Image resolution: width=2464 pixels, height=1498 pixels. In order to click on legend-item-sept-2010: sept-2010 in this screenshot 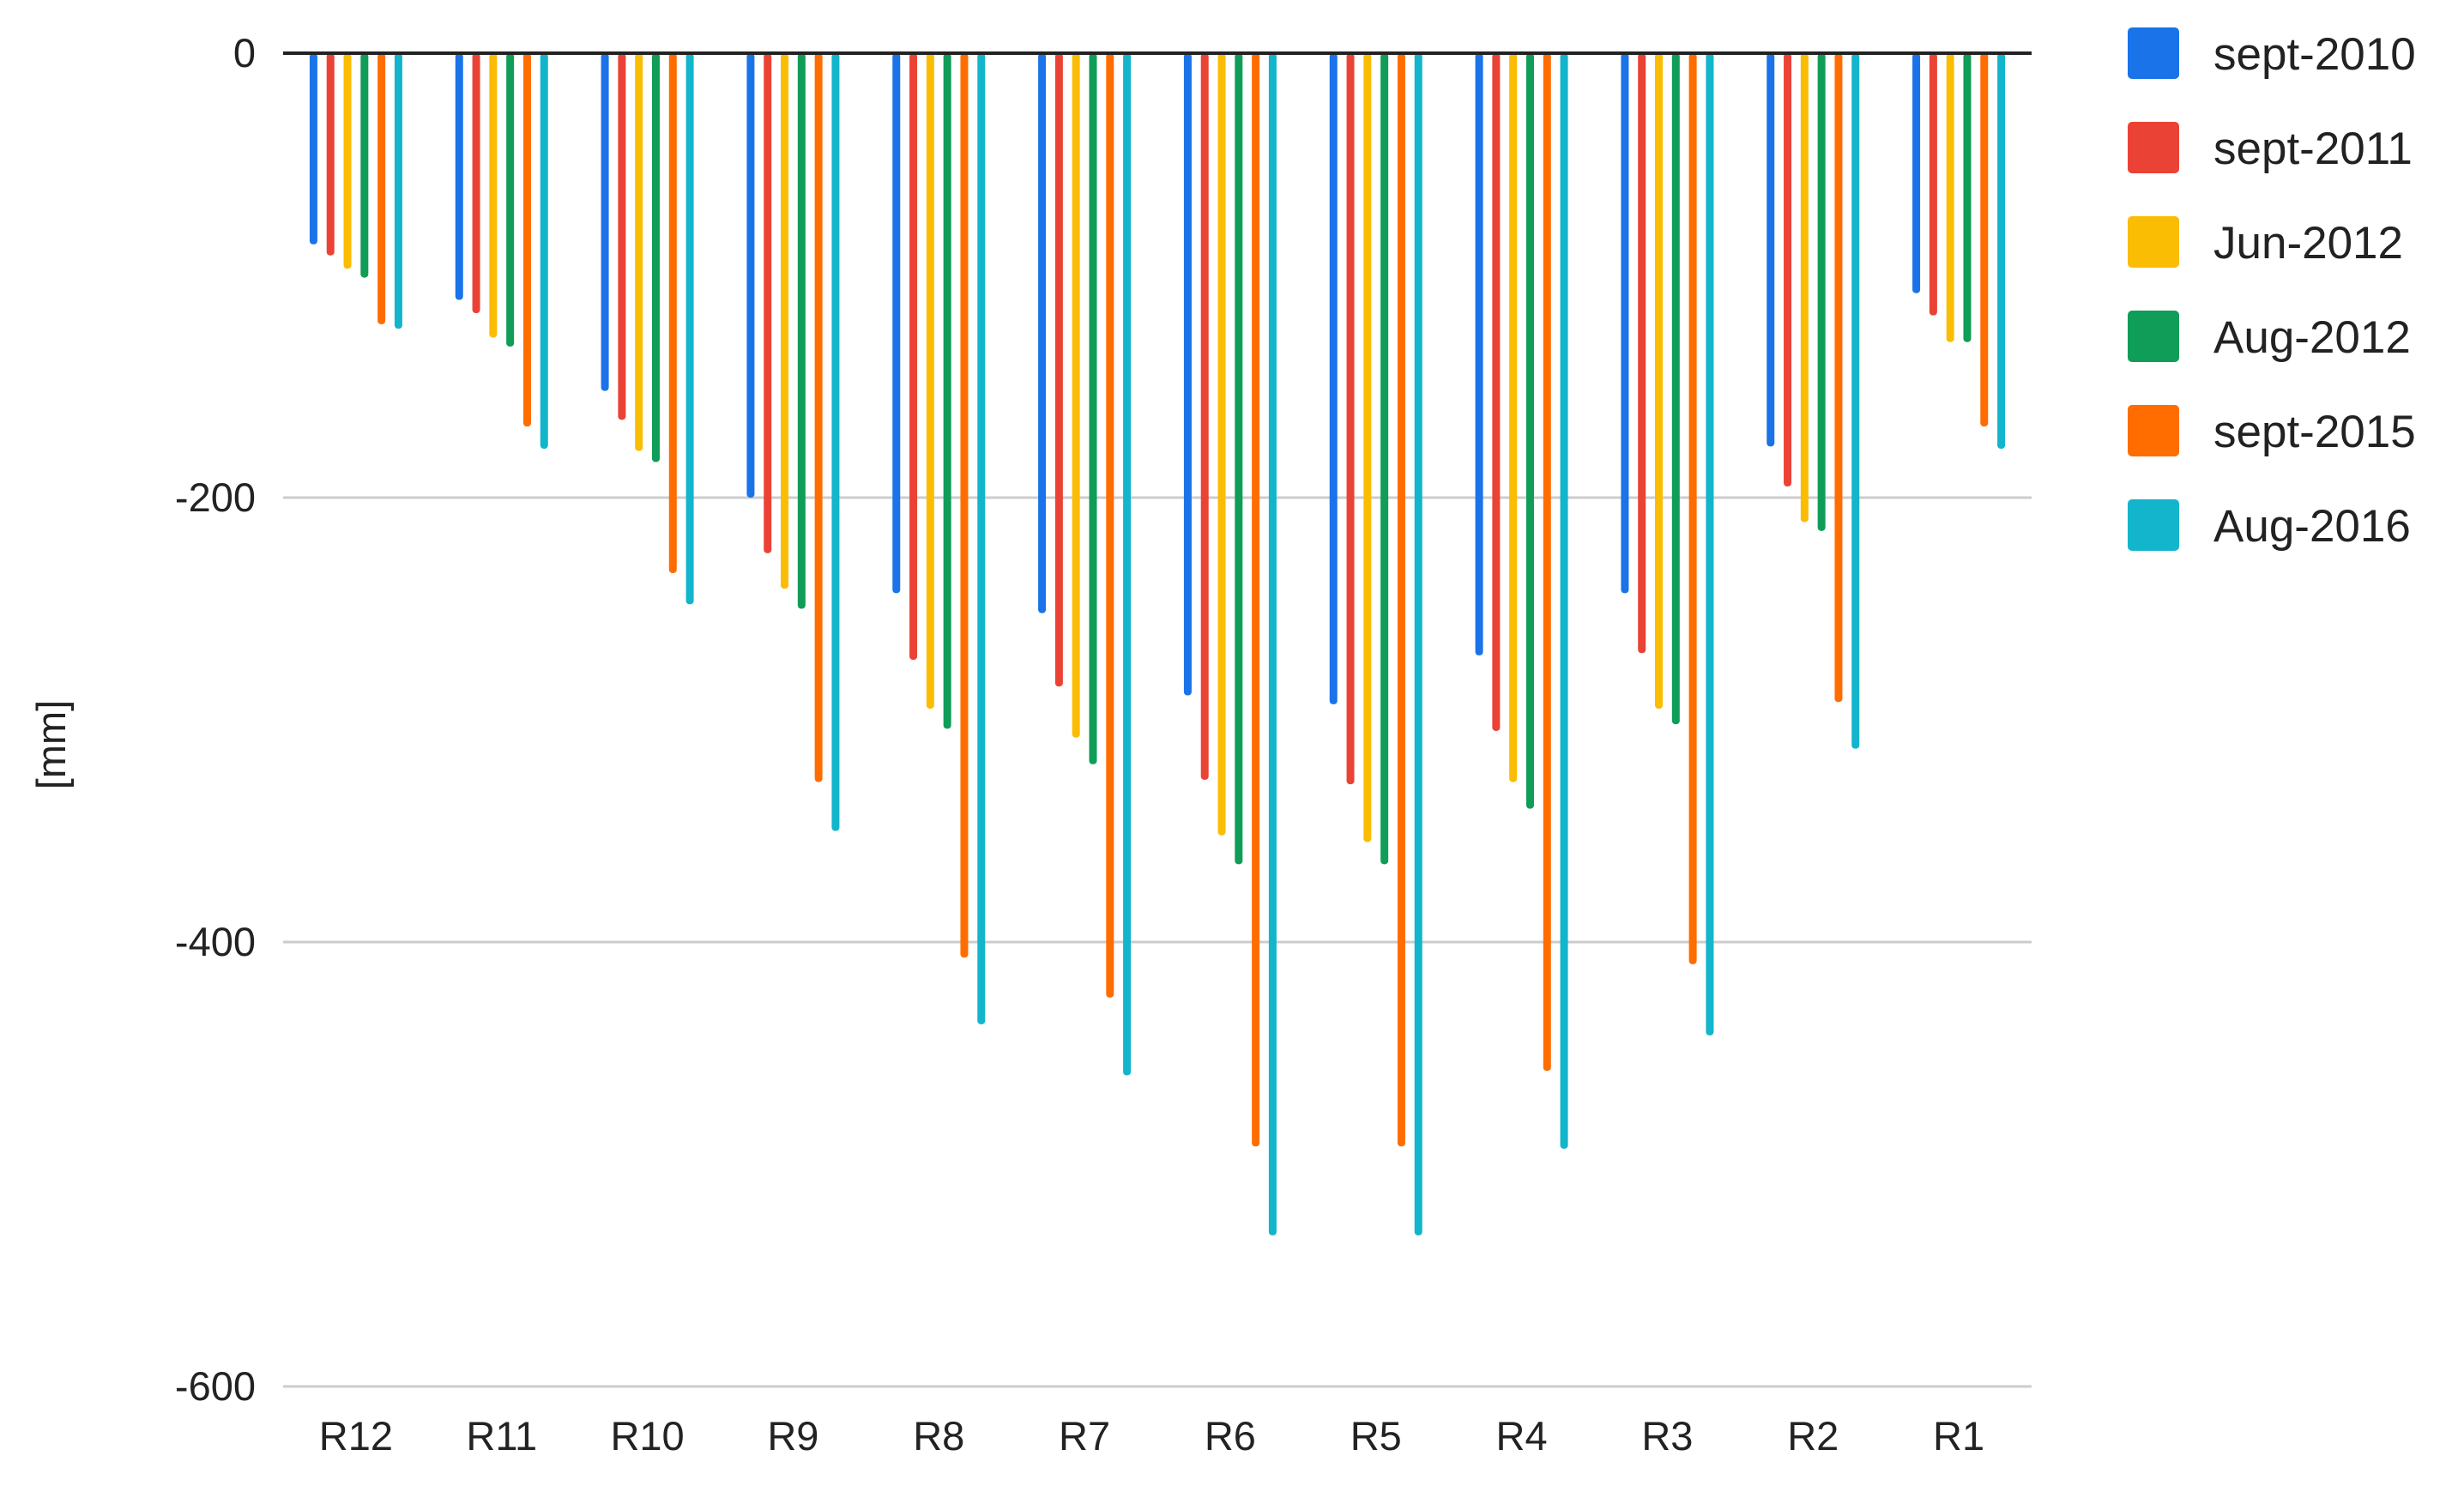, I will do `click(2272, 53)`.